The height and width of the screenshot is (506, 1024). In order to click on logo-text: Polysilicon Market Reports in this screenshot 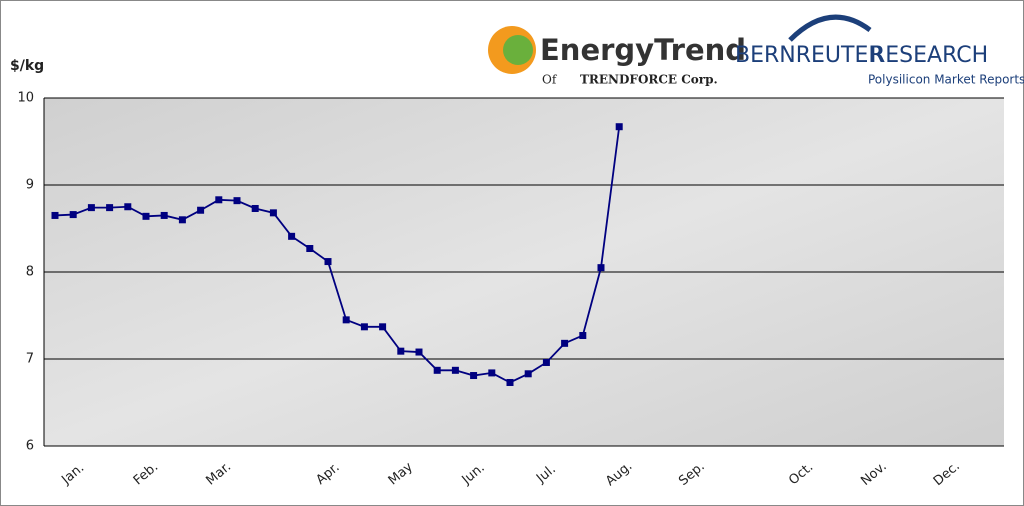, I will do `click(946, 80)`.